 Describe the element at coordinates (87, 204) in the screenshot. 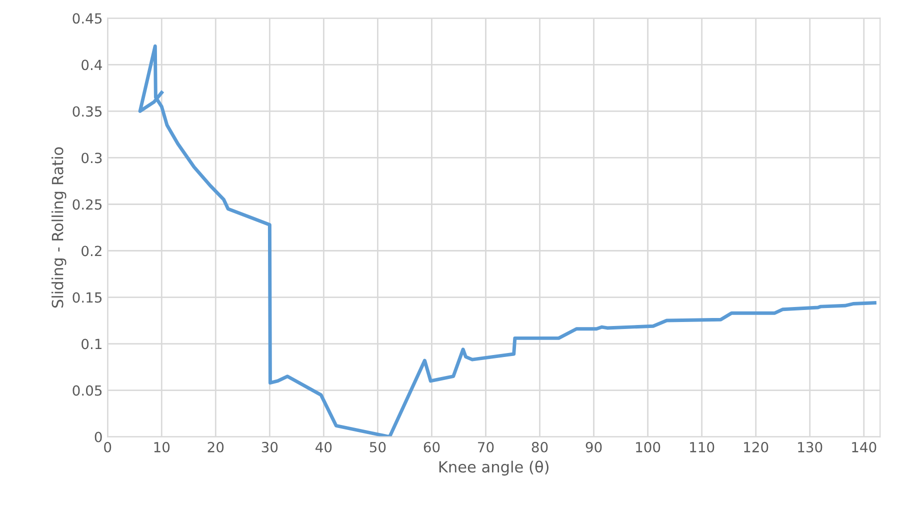

I see `y-tick-label: 0.25` at that location.